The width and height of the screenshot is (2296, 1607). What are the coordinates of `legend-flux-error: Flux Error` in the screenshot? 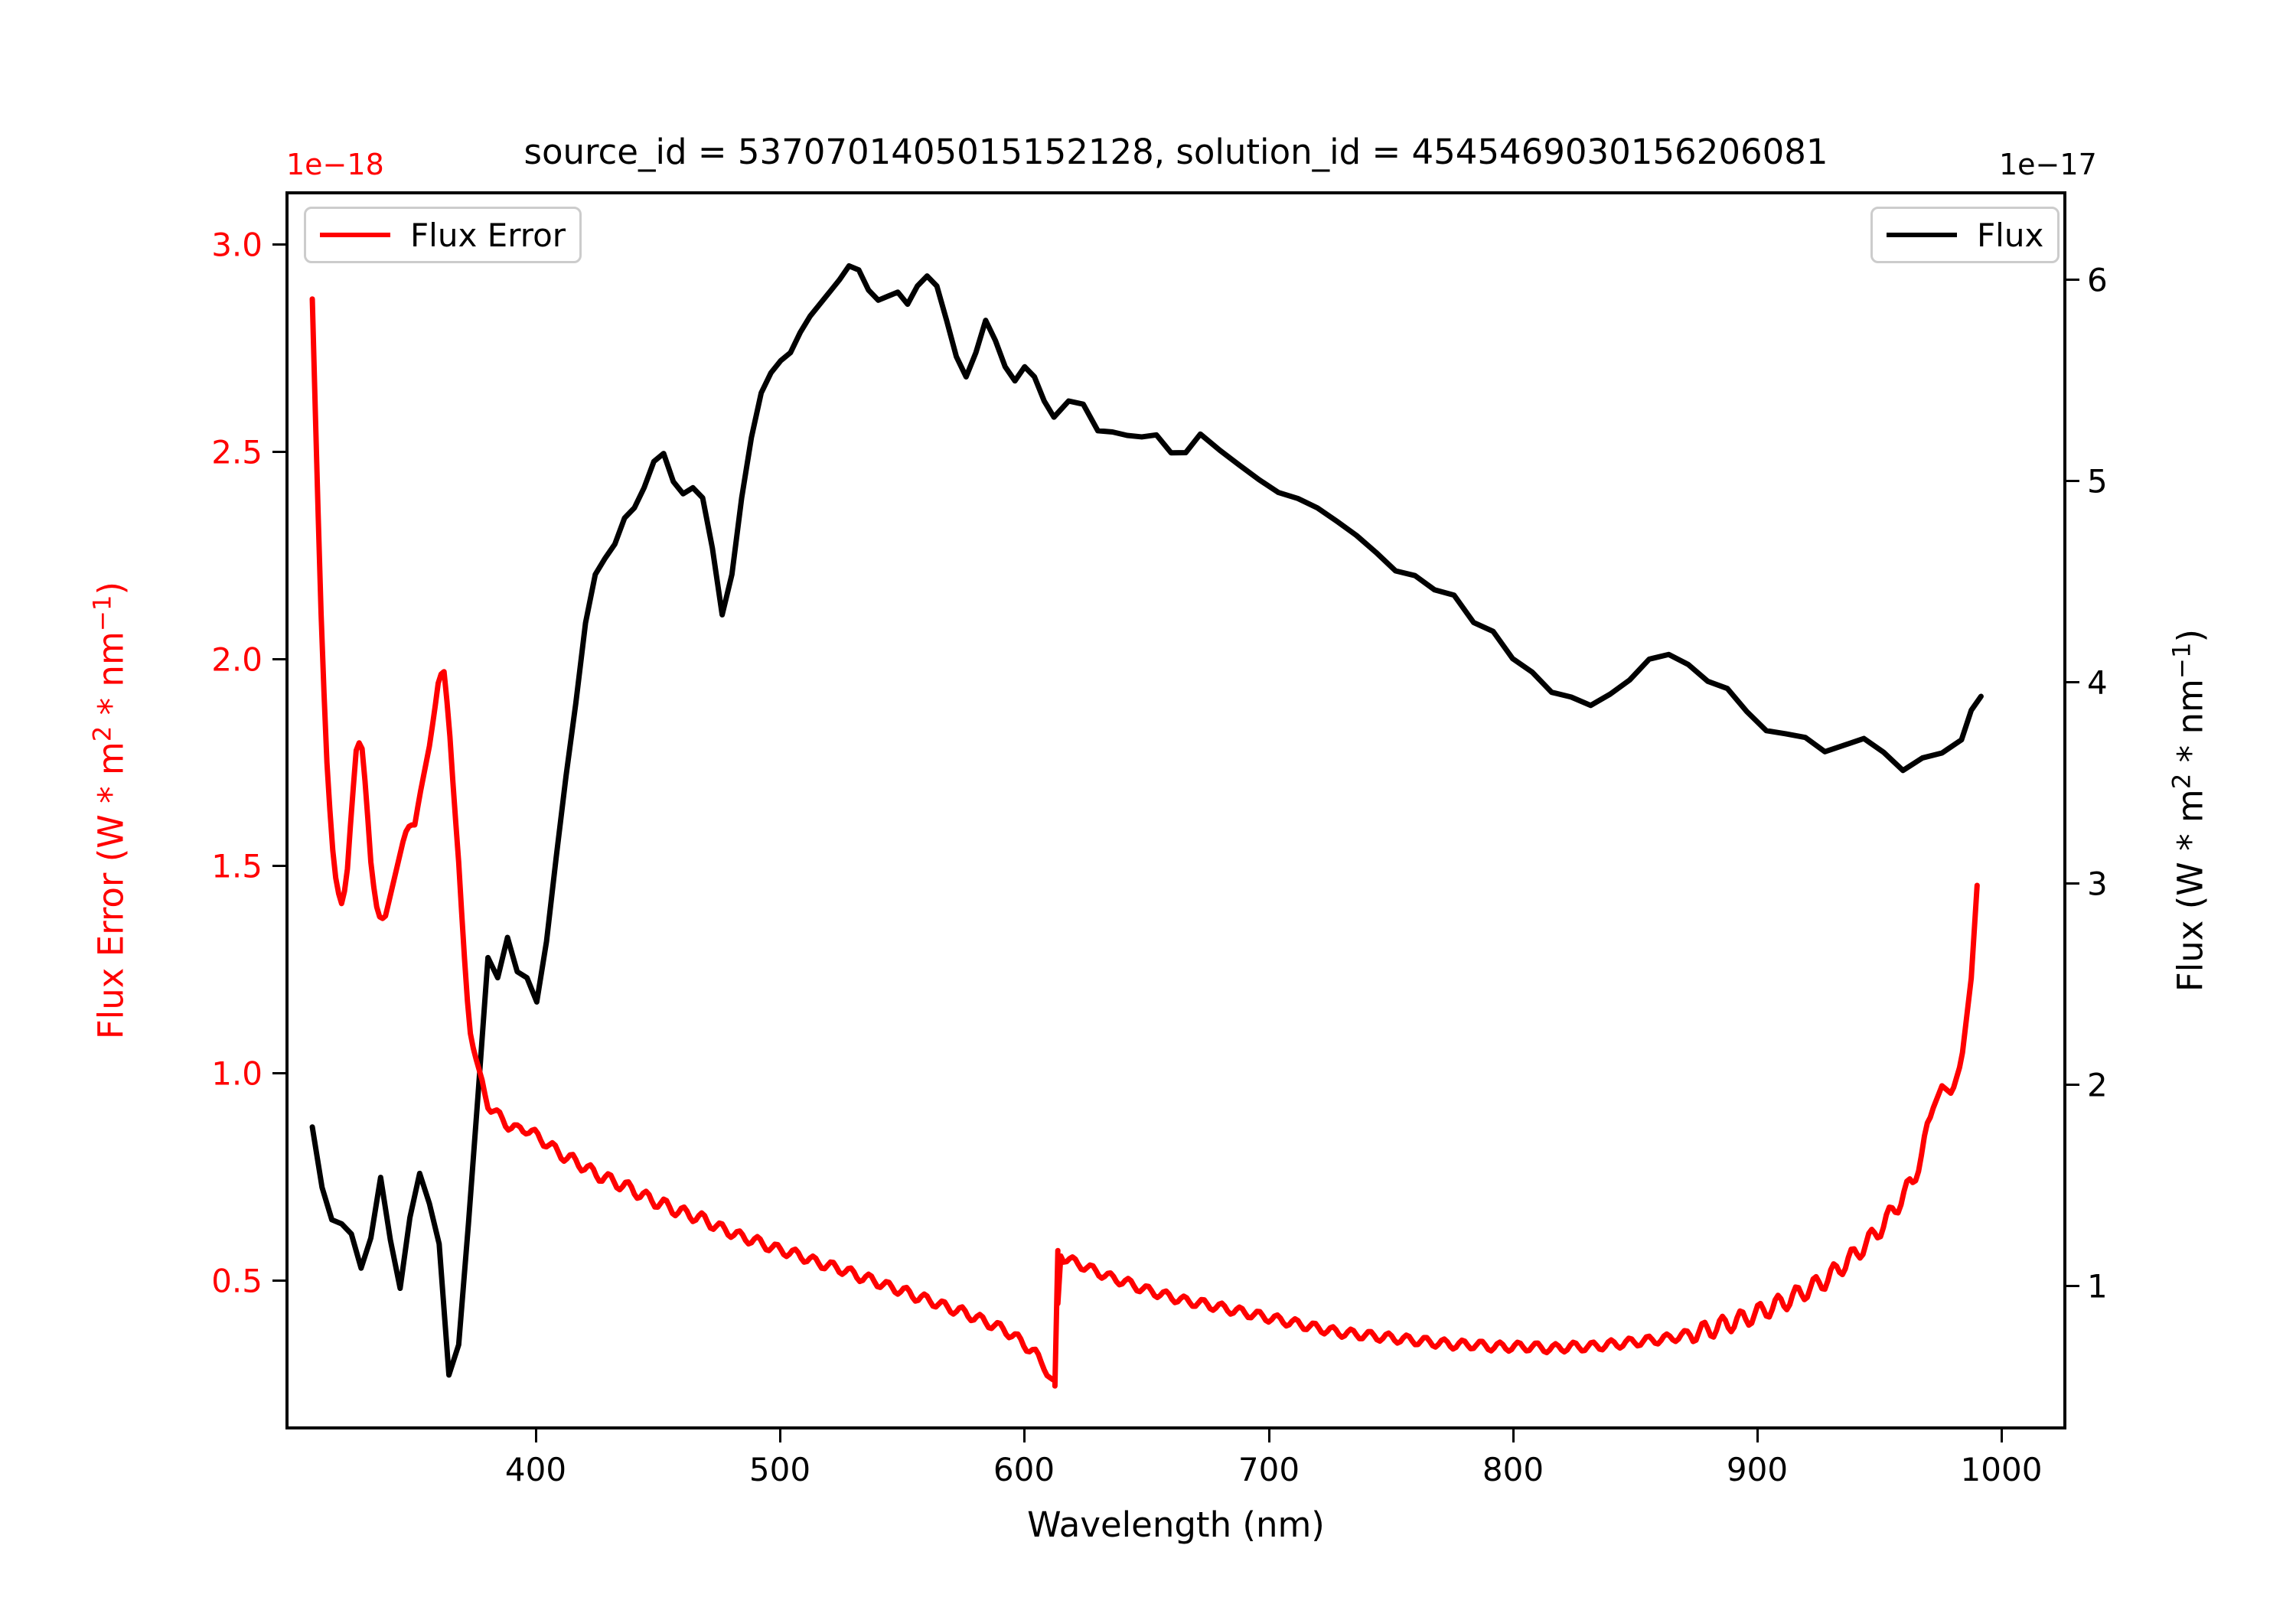 It's located at (443, 235).